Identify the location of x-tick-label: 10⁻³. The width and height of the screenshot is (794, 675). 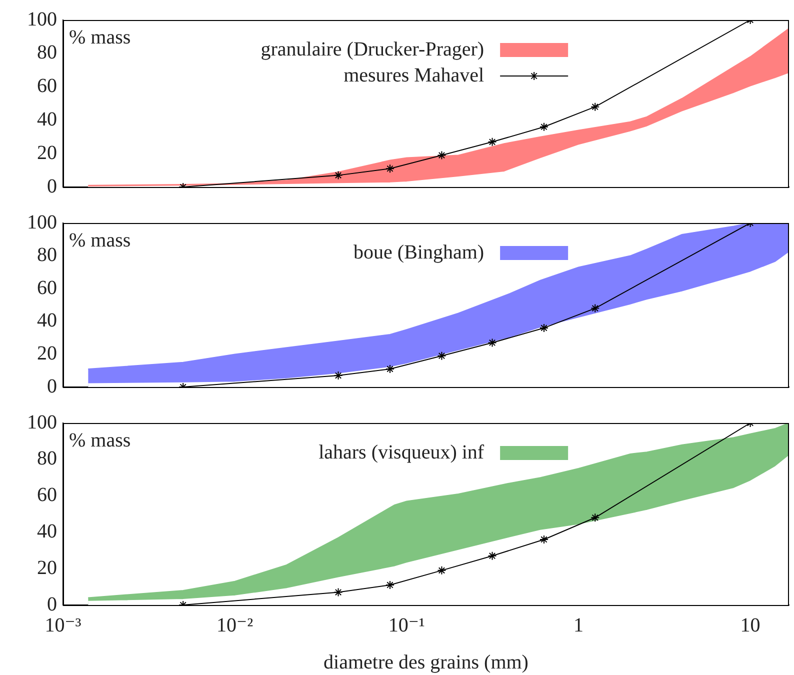
(63, 625).